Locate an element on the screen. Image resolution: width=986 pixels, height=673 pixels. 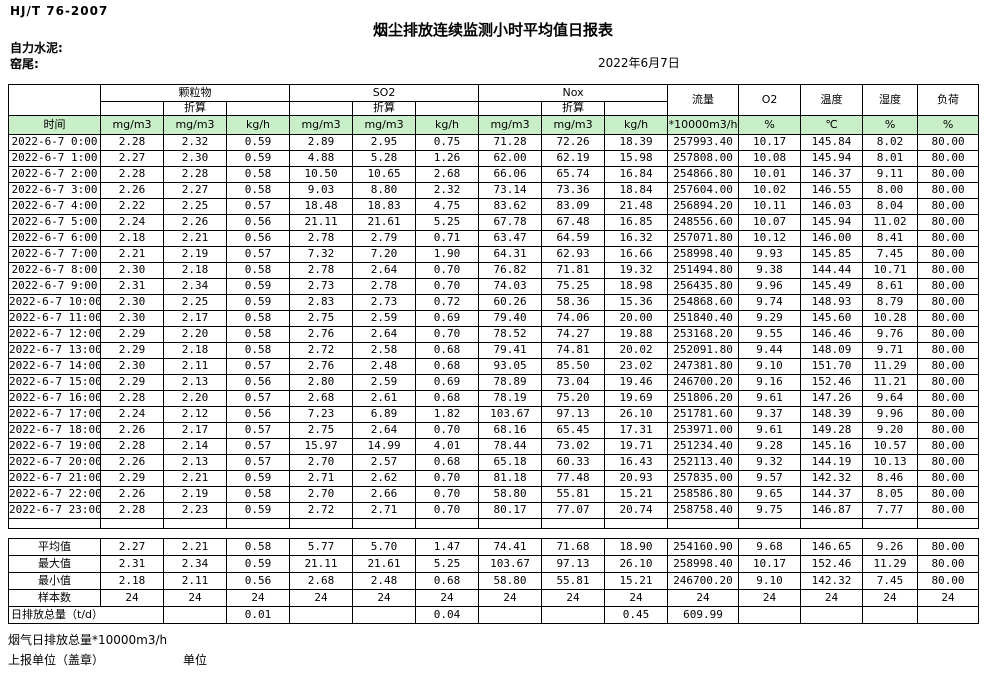
time-cell: 2022-6-7 5:00 is located at coordinates (54, 222).